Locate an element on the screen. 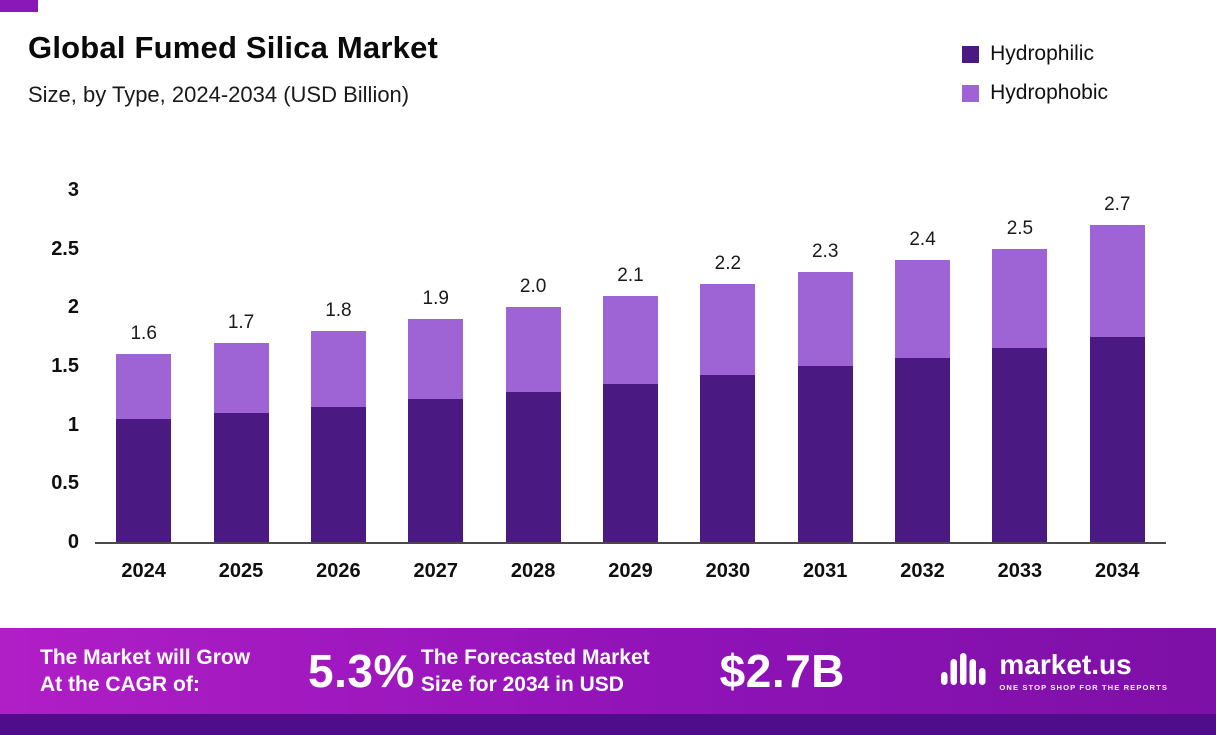 This screenshot has height=735, width=1216. bar-total-label: 1.6 is located at coordinates (143, 334).